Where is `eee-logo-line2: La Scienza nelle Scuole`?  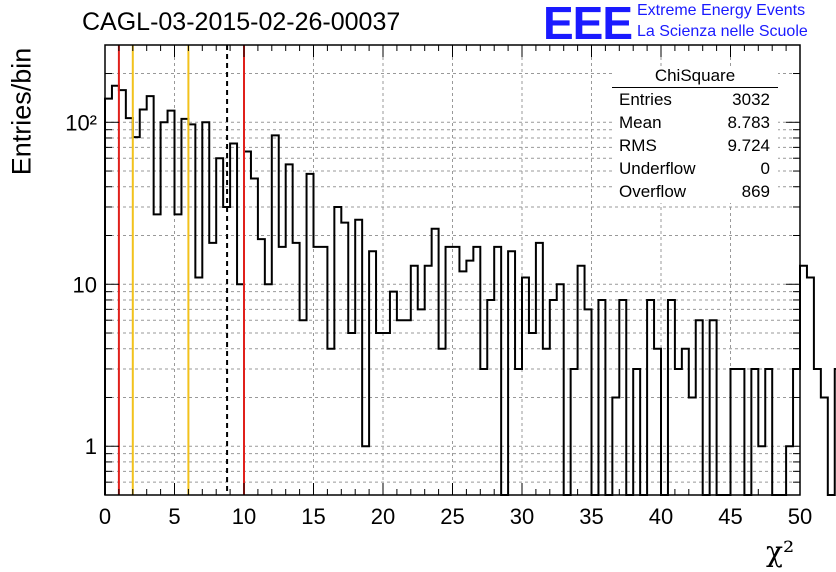 eee-logo-line2: La Scienza nelle Scuole is located at coordinates (722, 31).